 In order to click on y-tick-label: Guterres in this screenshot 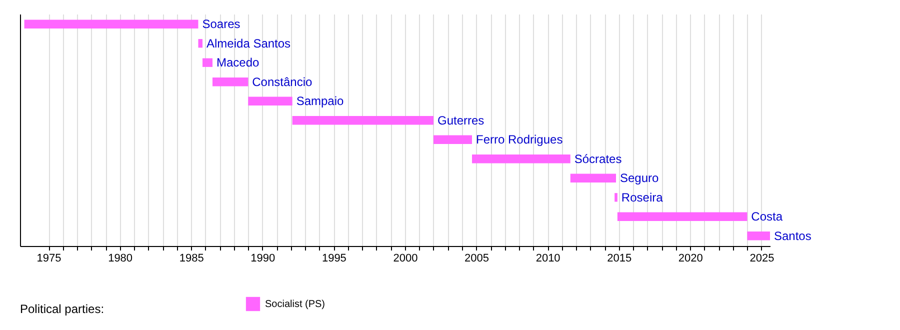, I will do `click(461, 120)`.